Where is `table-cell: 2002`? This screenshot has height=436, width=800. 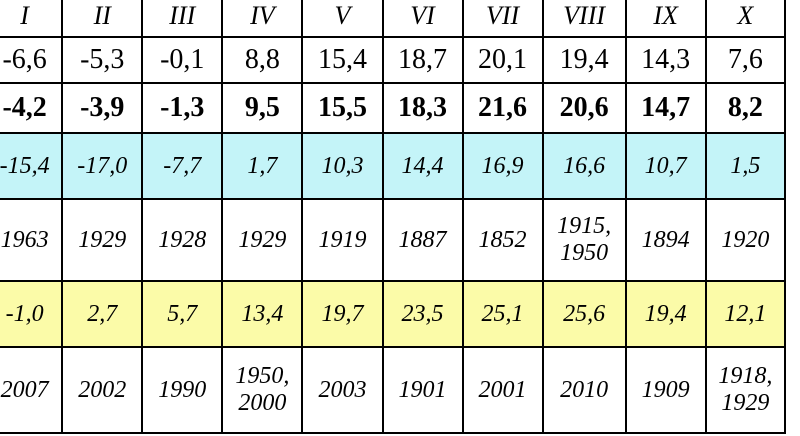
table-cell: 2002 is located at coordinates (102, 390).